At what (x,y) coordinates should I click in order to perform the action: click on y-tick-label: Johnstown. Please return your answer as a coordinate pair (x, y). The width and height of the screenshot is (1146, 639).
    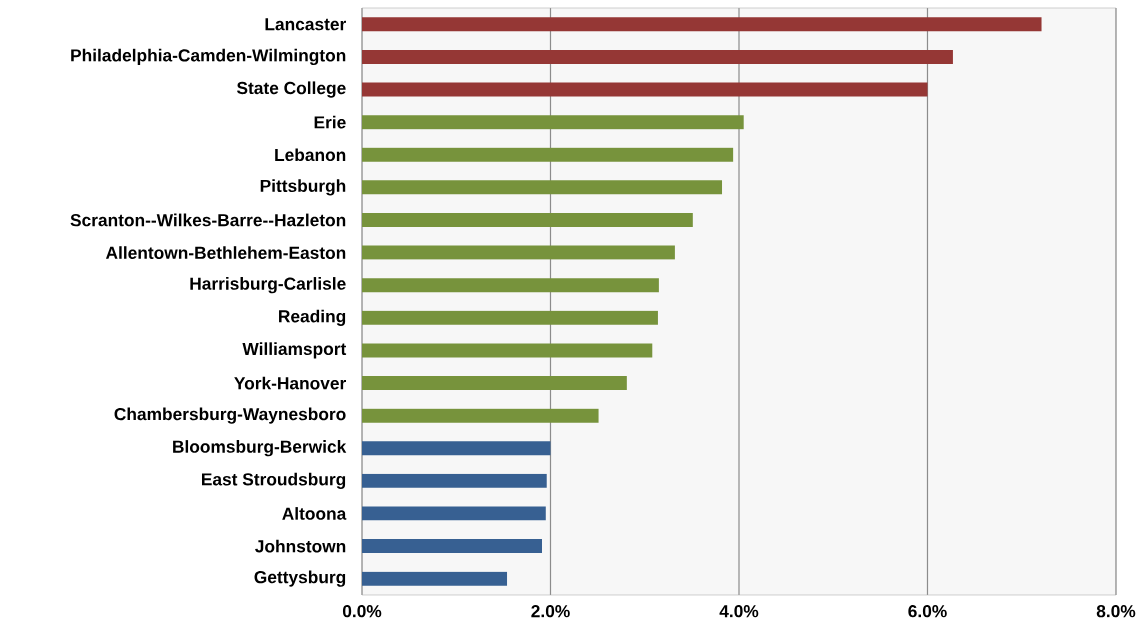
    Looking at the image, I should click on (300, 546).